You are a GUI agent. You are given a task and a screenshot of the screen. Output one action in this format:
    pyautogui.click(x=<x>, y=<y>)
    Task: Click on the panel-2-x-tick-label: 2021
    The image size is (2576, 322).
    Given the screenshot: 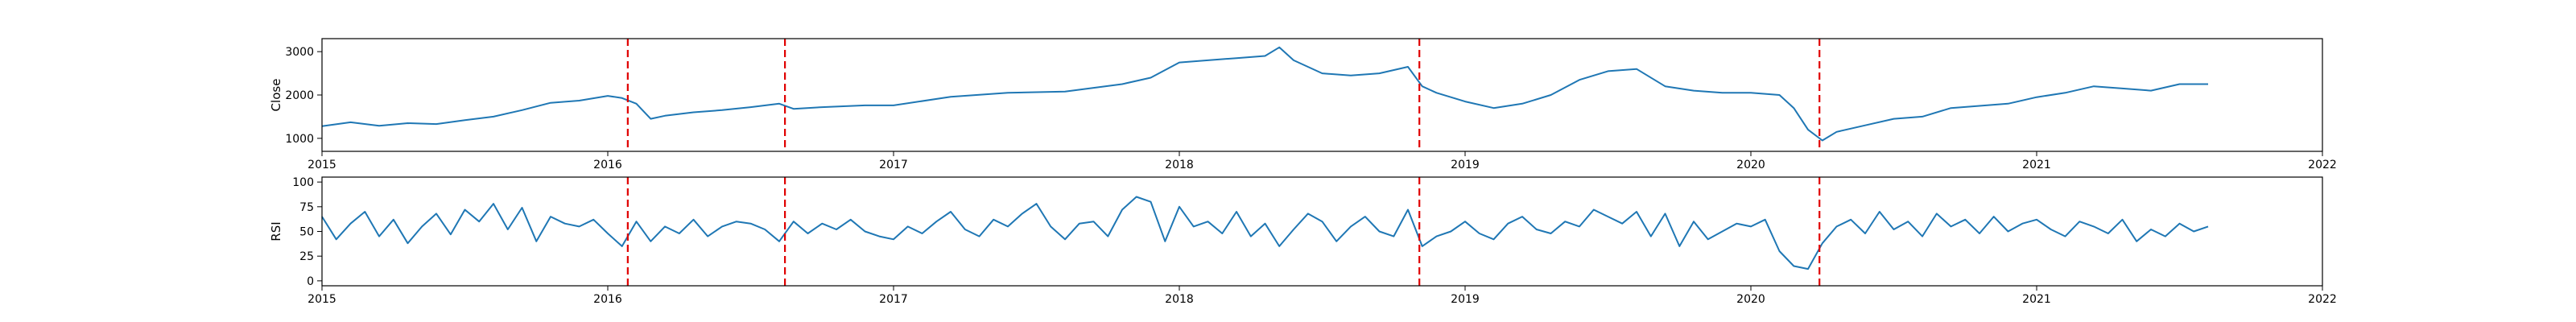 What is the action you would take?
    pyautogui.click(x=2036, y=299)
    